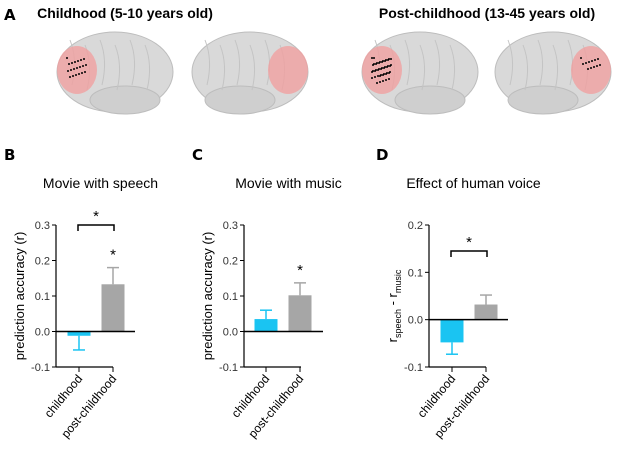  I want to click on post-childhood-title: Post-childhood (13-45 years old), so click(487, 13).